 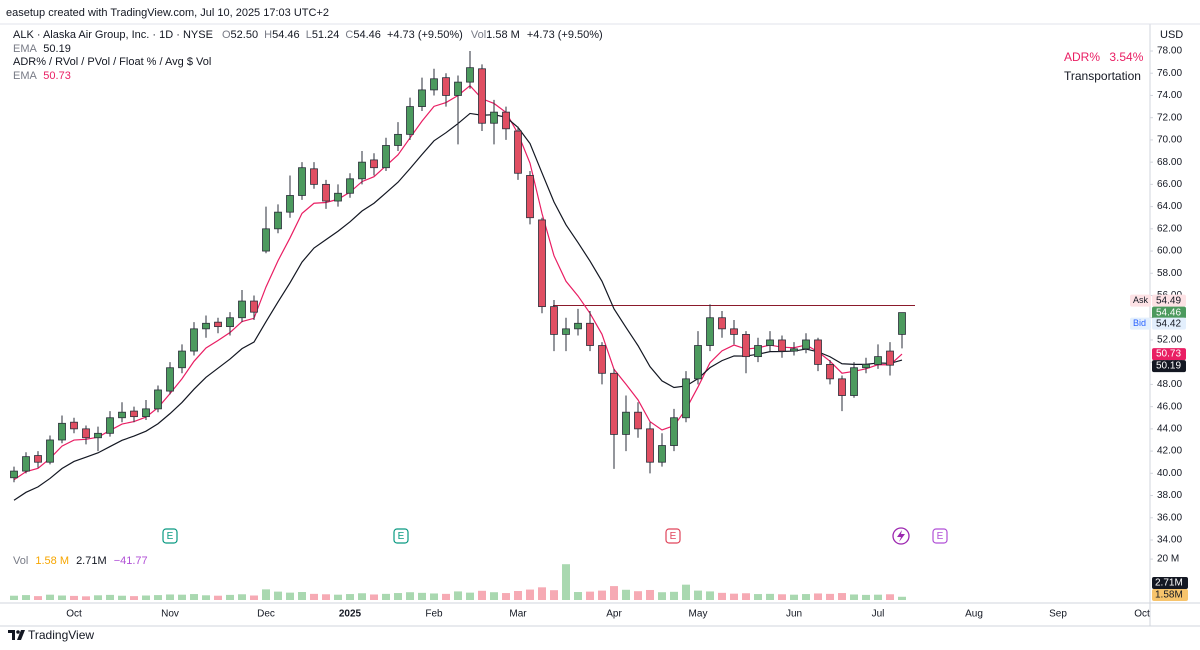 I want to click on legend-value: 52.50, so click(x=245, y=35).